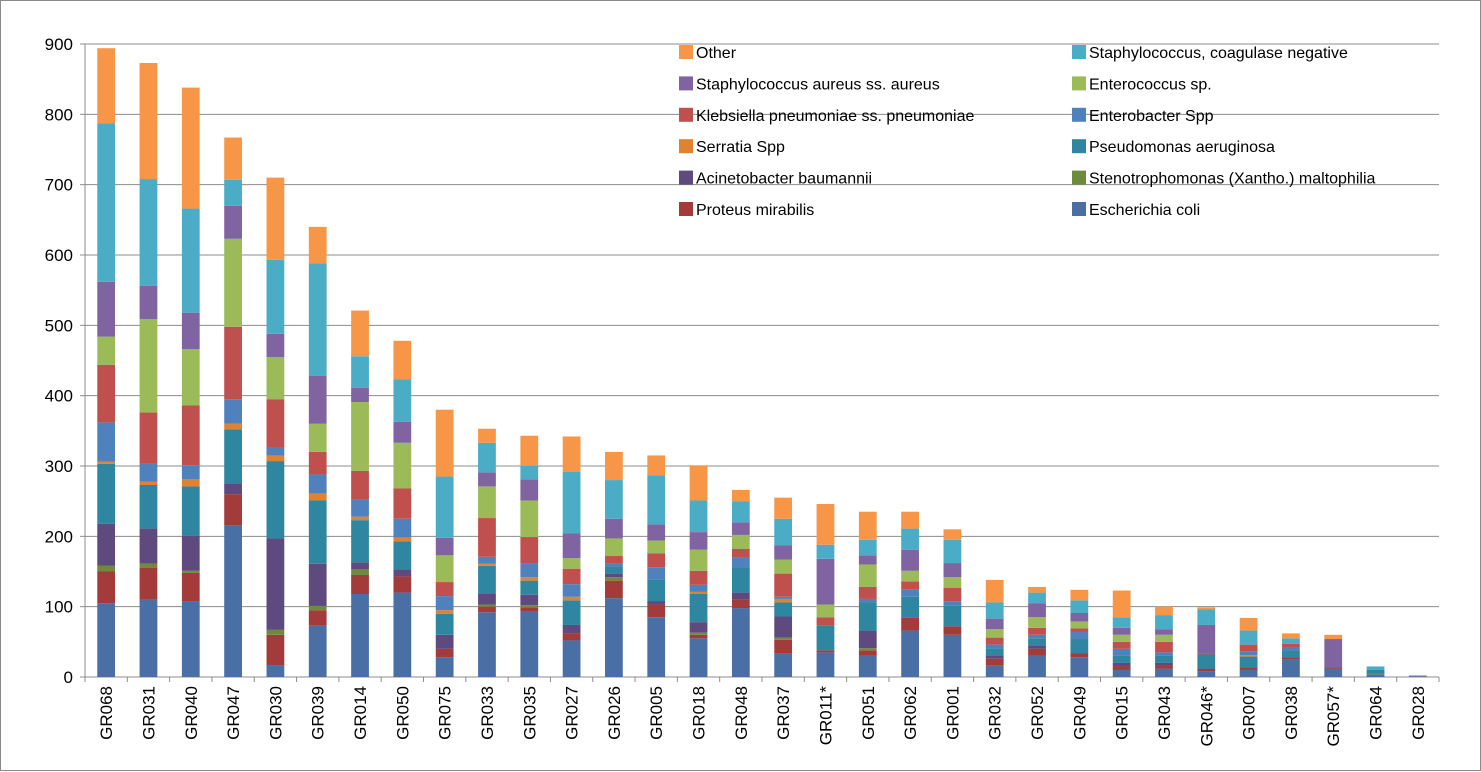  I want to click on x-tick-label: GR026, so click(614, 713).